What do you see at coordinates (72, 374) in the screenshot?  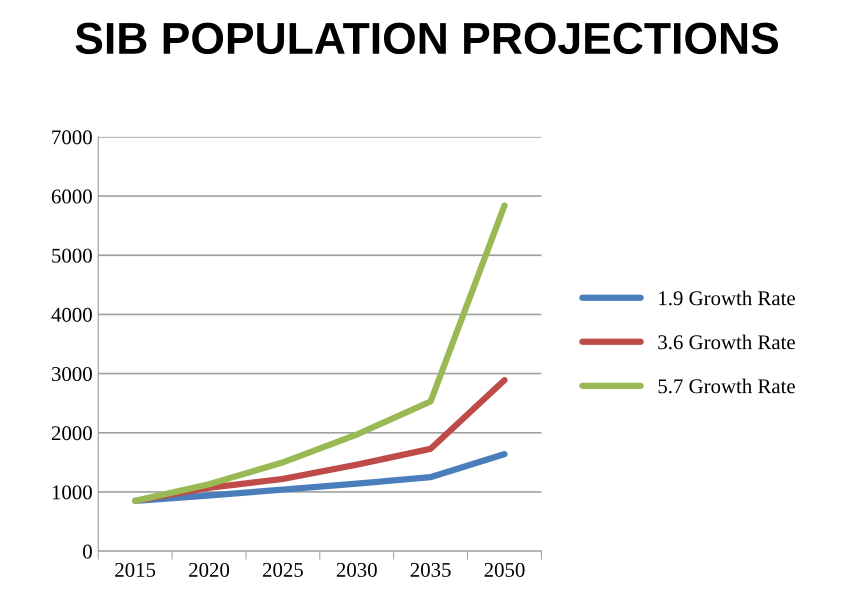 I see `y-tick-label: 3000` at bounding box center [72, 374].